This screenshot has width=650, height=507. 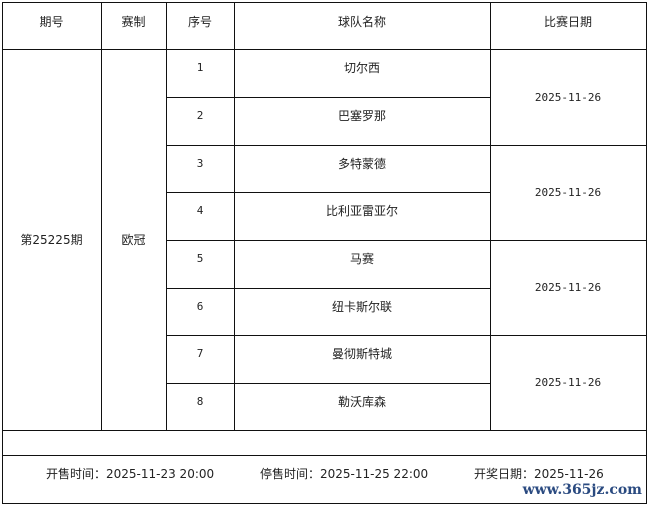 I want to click on header-format: 赛制, so click(x=133, y=21).